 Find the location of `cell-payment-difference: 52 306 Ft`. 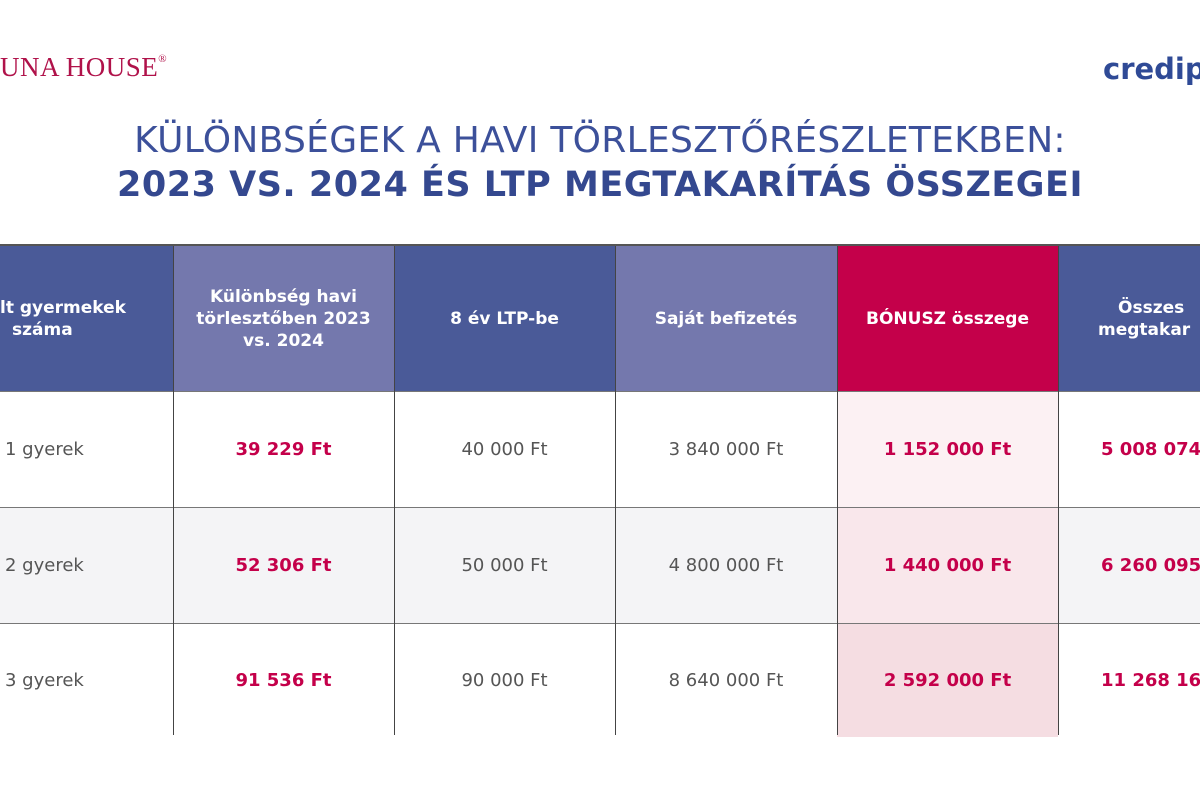

cell-payment-difference: 52 306 Ft is located at coordinates (283, 565).